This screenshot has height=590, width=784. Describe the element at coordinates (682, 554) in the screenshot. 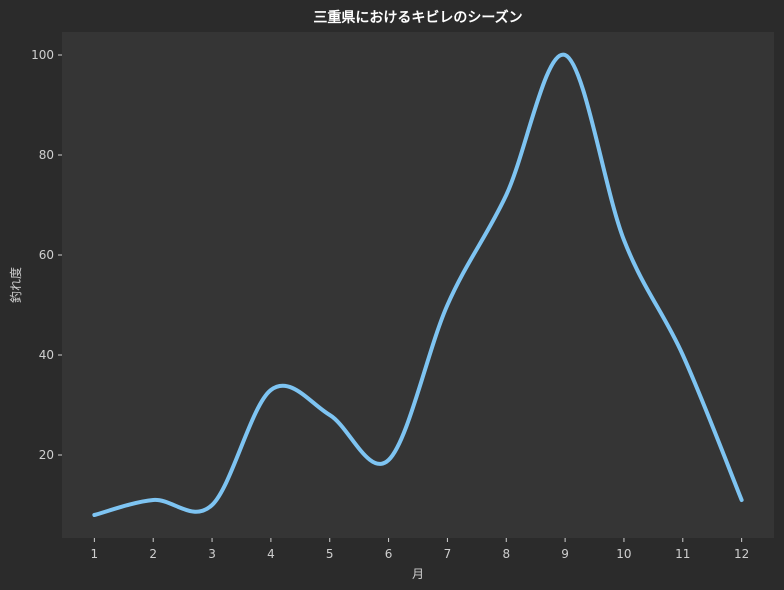

I see `x-tick-label: 11` at that location.